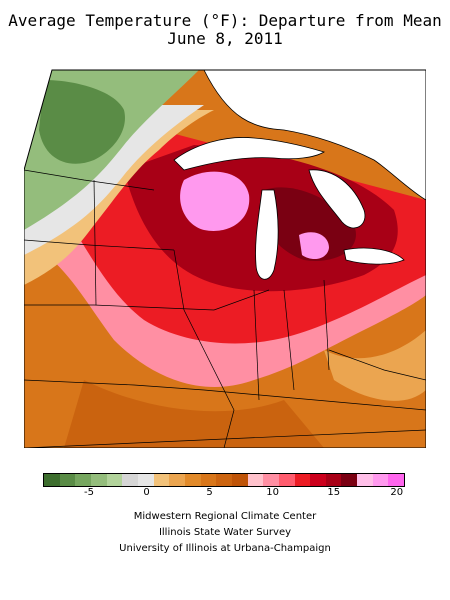  Describe the element at coordinates (82, 122) in the screenshot. I see `field-dark-green-nw` at that location.